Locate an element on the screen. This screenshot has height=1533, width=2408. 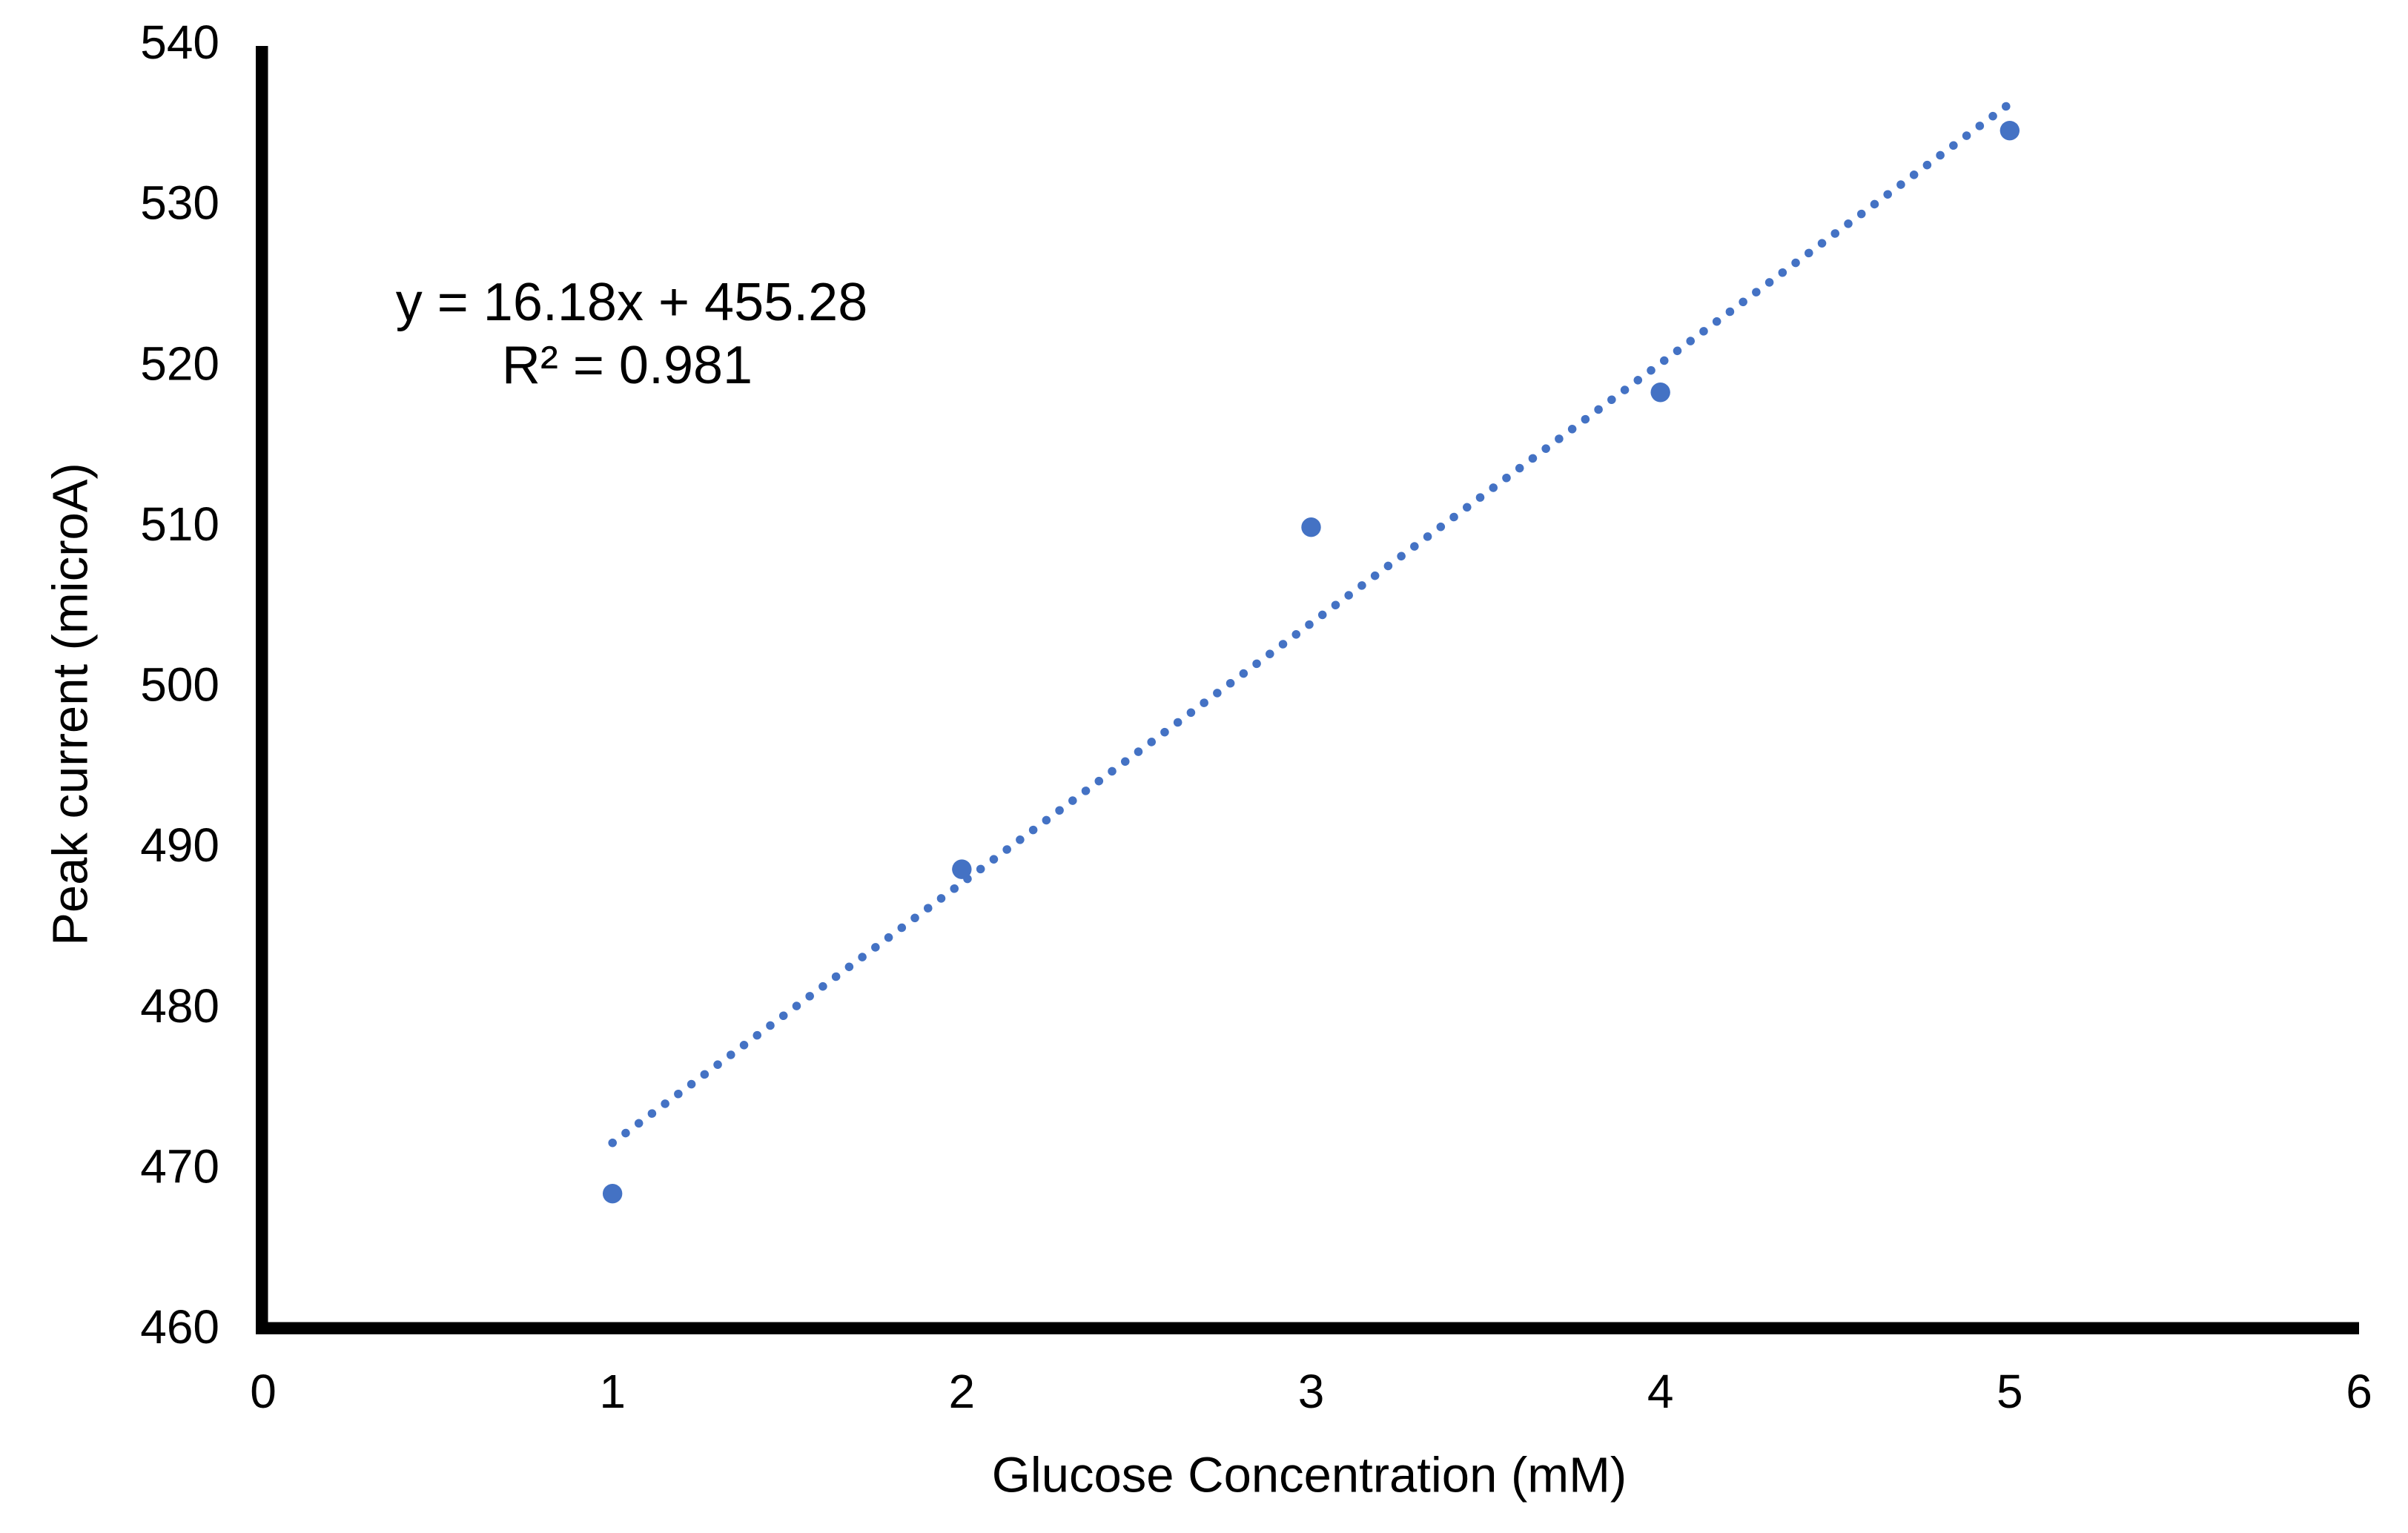
x-tick-label: 0 is located at coordinates (263, 1391).